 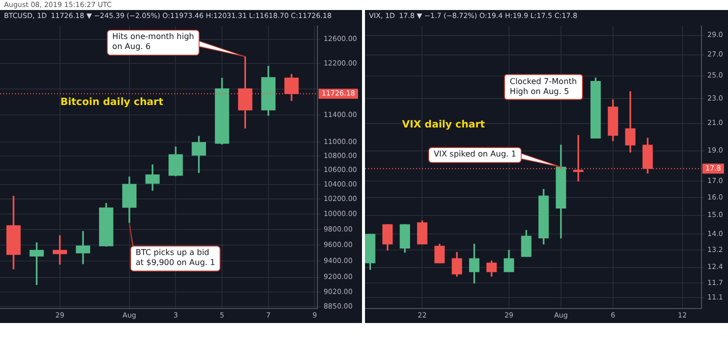 What do you see at coordinates (475, 154) in the screenshot?
I see `annotation: VIX spiked on Aug. 1` at bounding box center [475, 154].